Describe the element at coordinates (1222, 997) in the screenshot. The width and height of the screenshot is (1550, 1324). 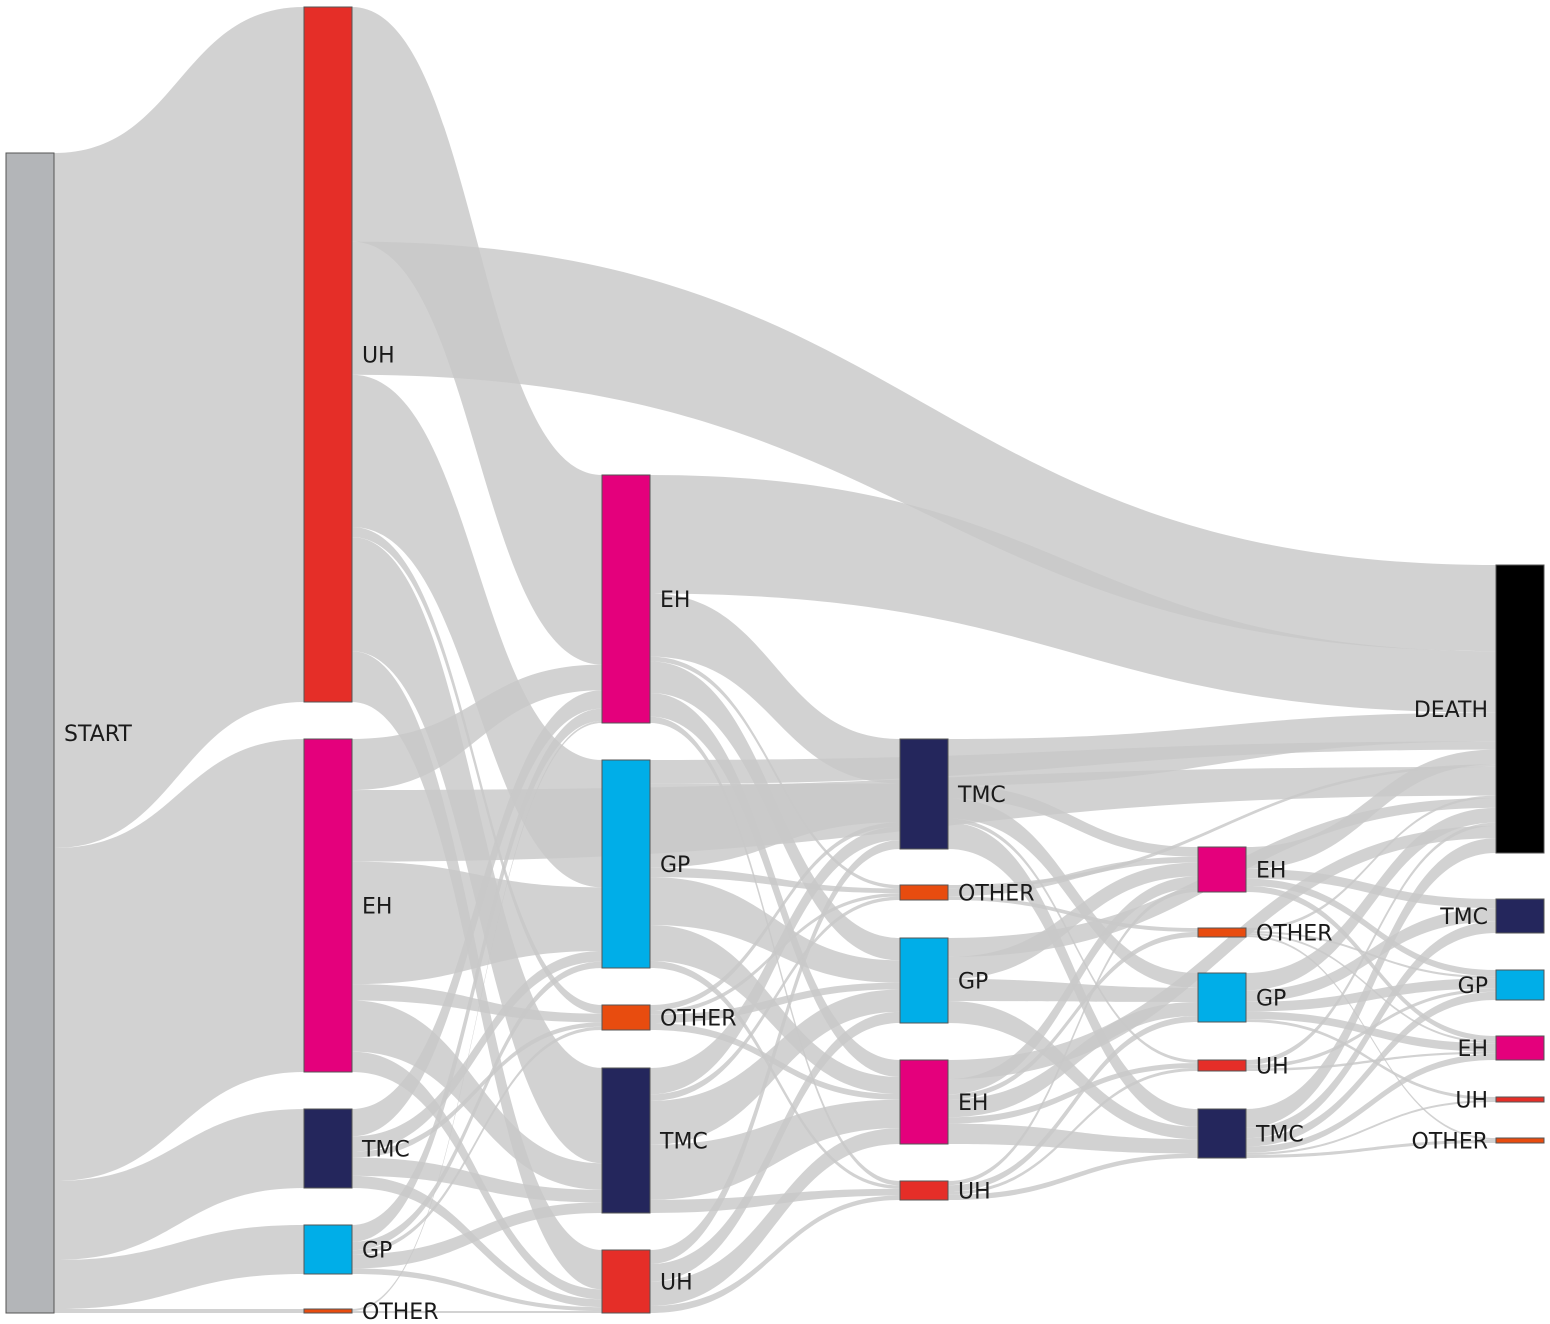
I see `node-c4-gp` at that location.